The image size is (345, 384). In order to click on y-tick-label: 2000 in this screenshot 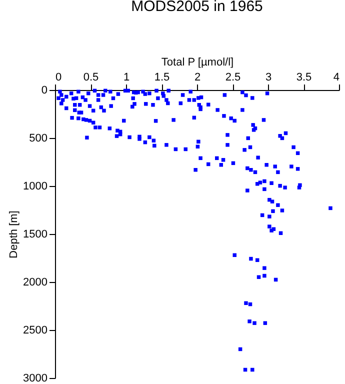, I will do `click(35, 282)`.